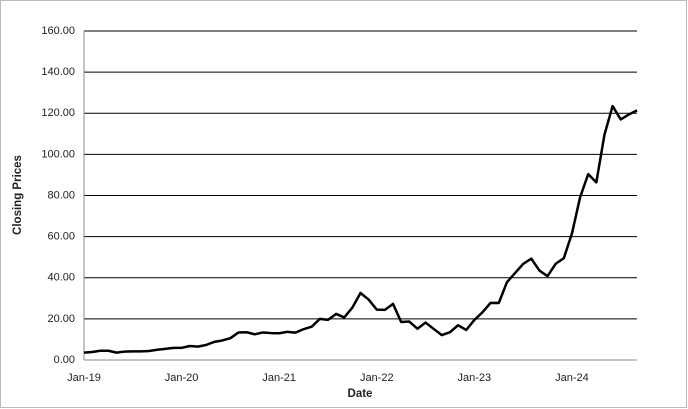  Describe the element at coordinates (84, 378) in the screenshot. I see `x-tick-label: Jan-19` at that location.